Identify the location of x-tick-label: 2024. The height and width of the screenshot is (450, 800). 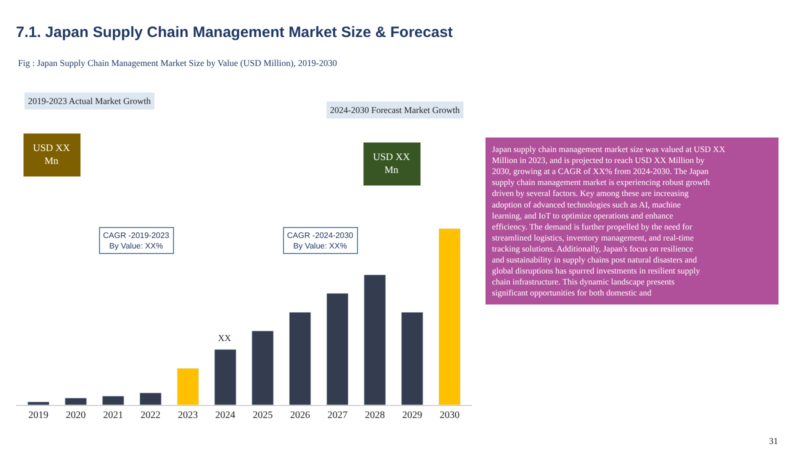
(225, 415).